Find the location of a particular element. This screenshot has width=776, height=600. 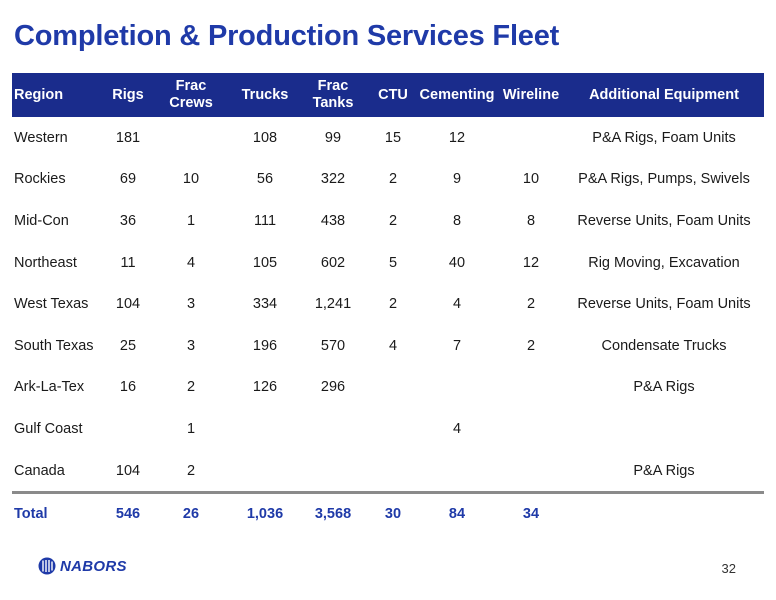

cell-rigs: 181 is located at coordinates (128, 137).